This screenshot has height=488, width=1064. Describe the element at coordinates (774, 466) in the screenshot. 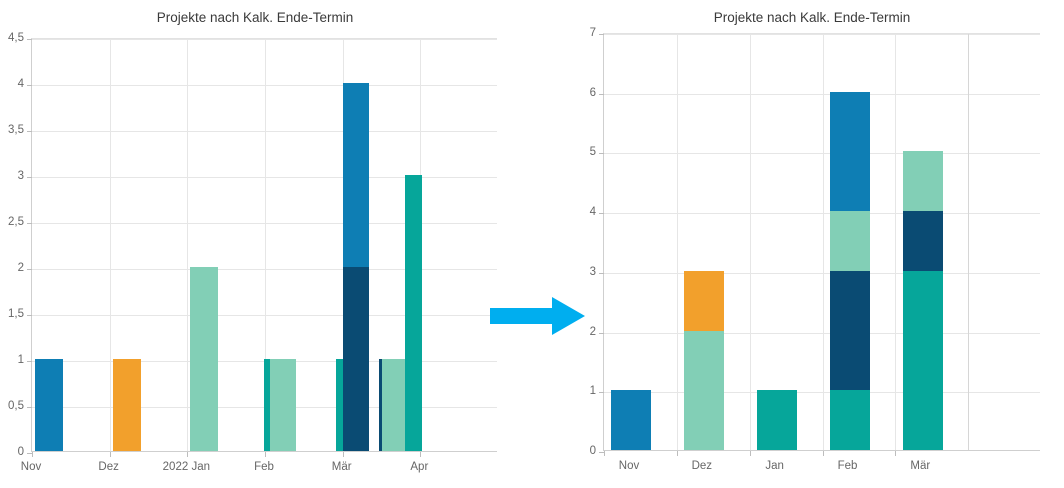

I see `x-axis-tick-label: Jan` at that location.